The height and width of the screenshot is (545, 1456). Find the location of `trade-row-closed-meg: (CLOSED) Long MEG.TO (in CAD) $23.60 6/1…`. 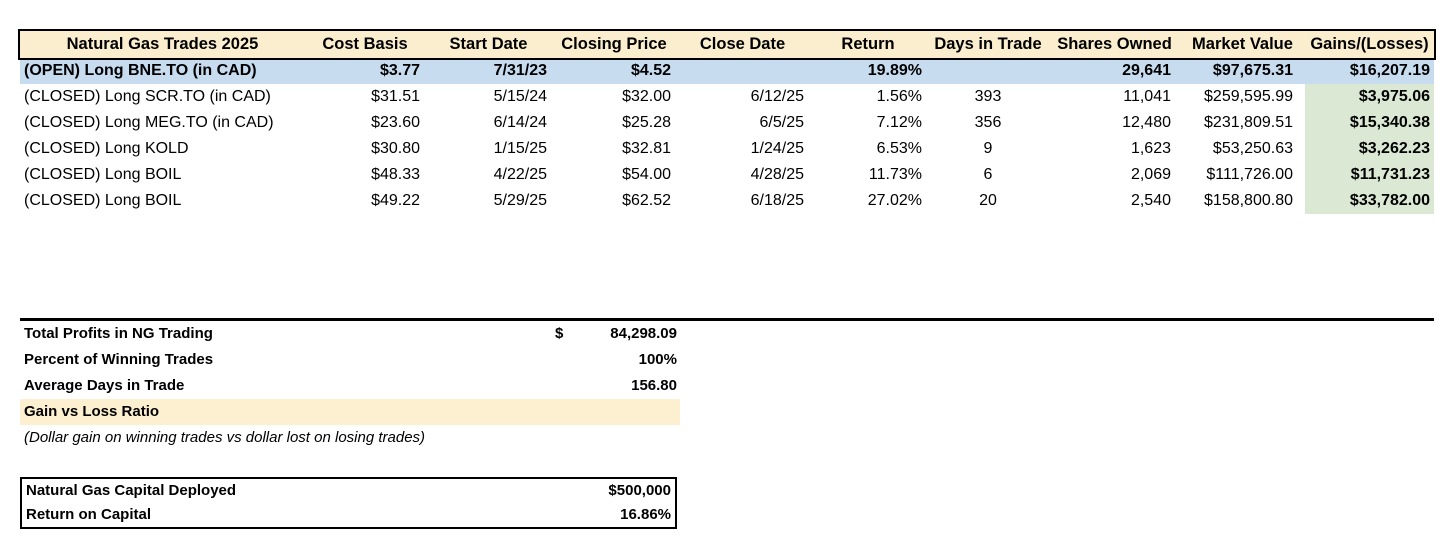

trade-row-closed-meg: (CLOSED) Long MEG.TO (in CAD) $23.60 6/1… is located at coordinates (727, 123).